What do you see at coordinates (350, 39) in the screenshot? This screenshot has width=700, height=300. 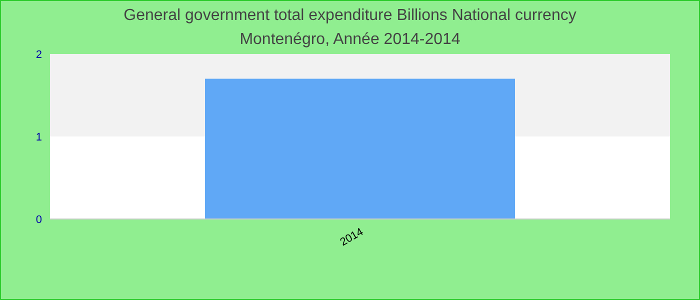 I see `chart-subtitle: Montenégro, Année 2014-2014` at bounding box center [350, 39].